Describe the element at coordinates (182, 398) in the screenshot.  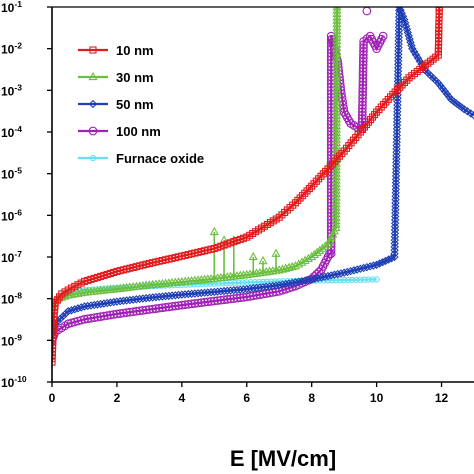
I see `x-tick-label: 4` at that location.